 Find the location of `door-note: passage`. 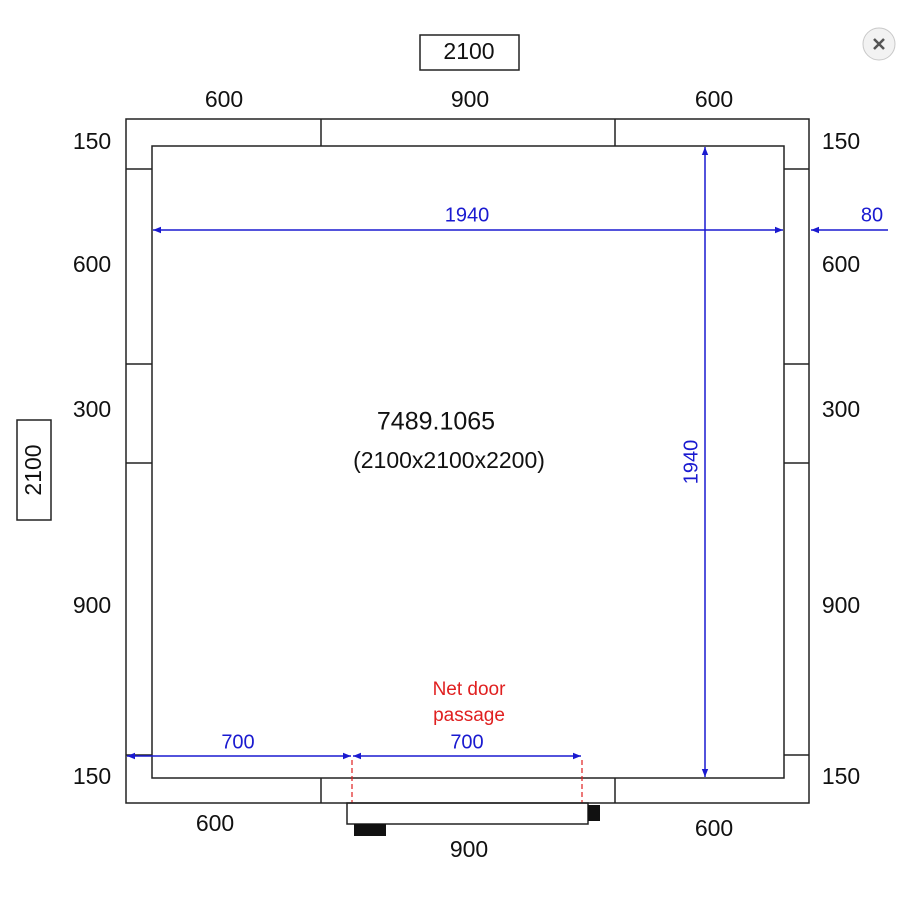

door-note: passage is located at coordinates (469, 715).